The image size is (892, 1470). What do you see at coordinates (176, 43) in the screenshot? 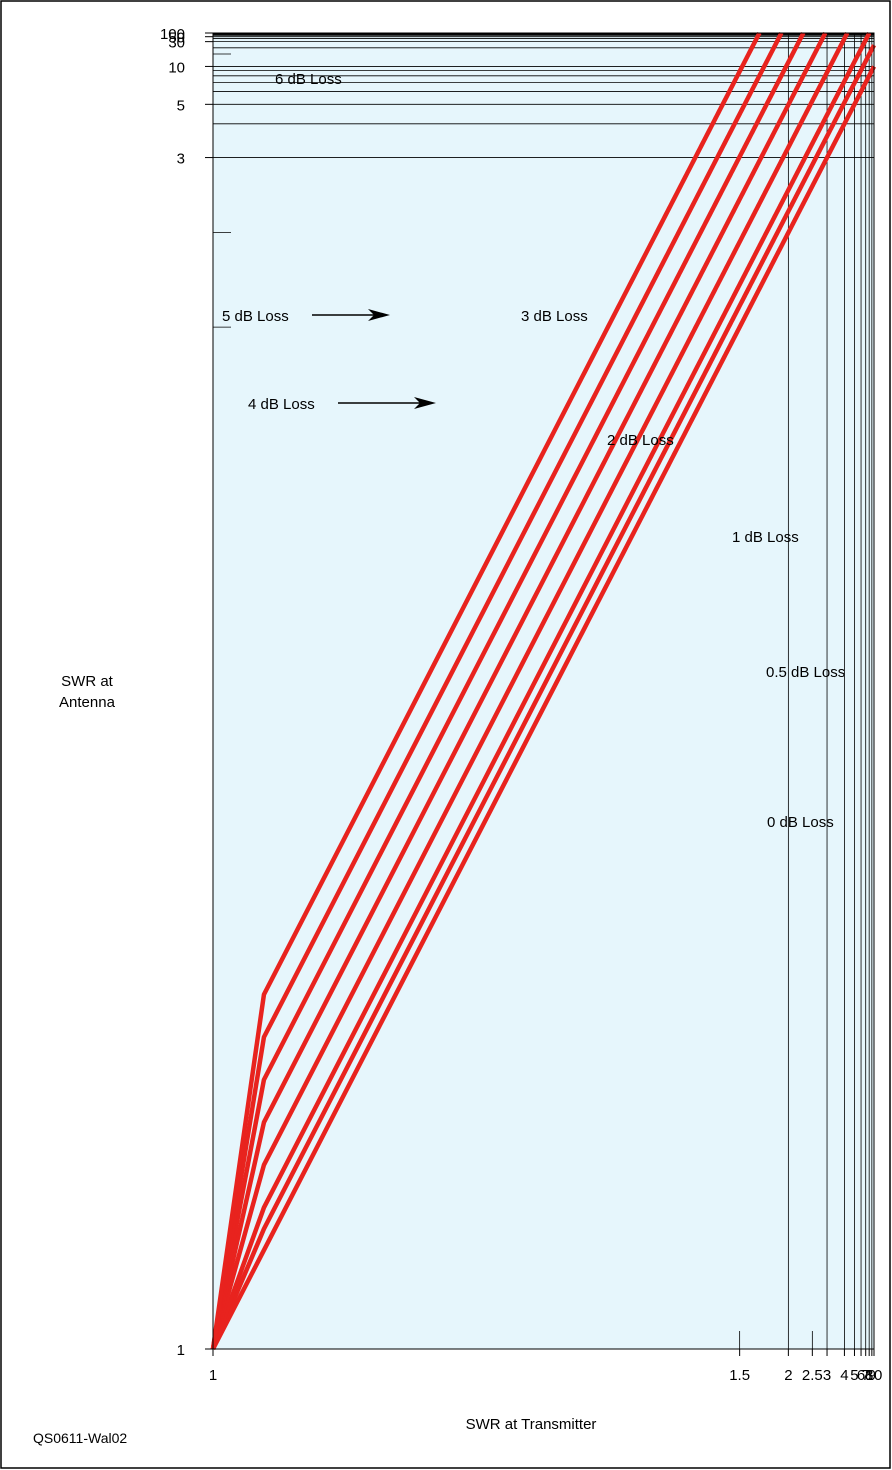
I see `y-tick-label: 30` at bounding box center [176, 43].